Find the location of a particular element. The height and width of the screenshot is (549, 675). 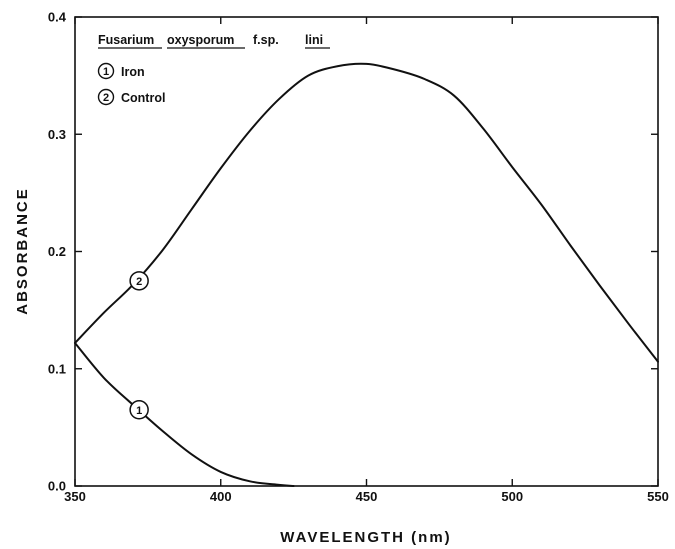

curve-marker-label-1: 1 is located at coordinates (139, 411).